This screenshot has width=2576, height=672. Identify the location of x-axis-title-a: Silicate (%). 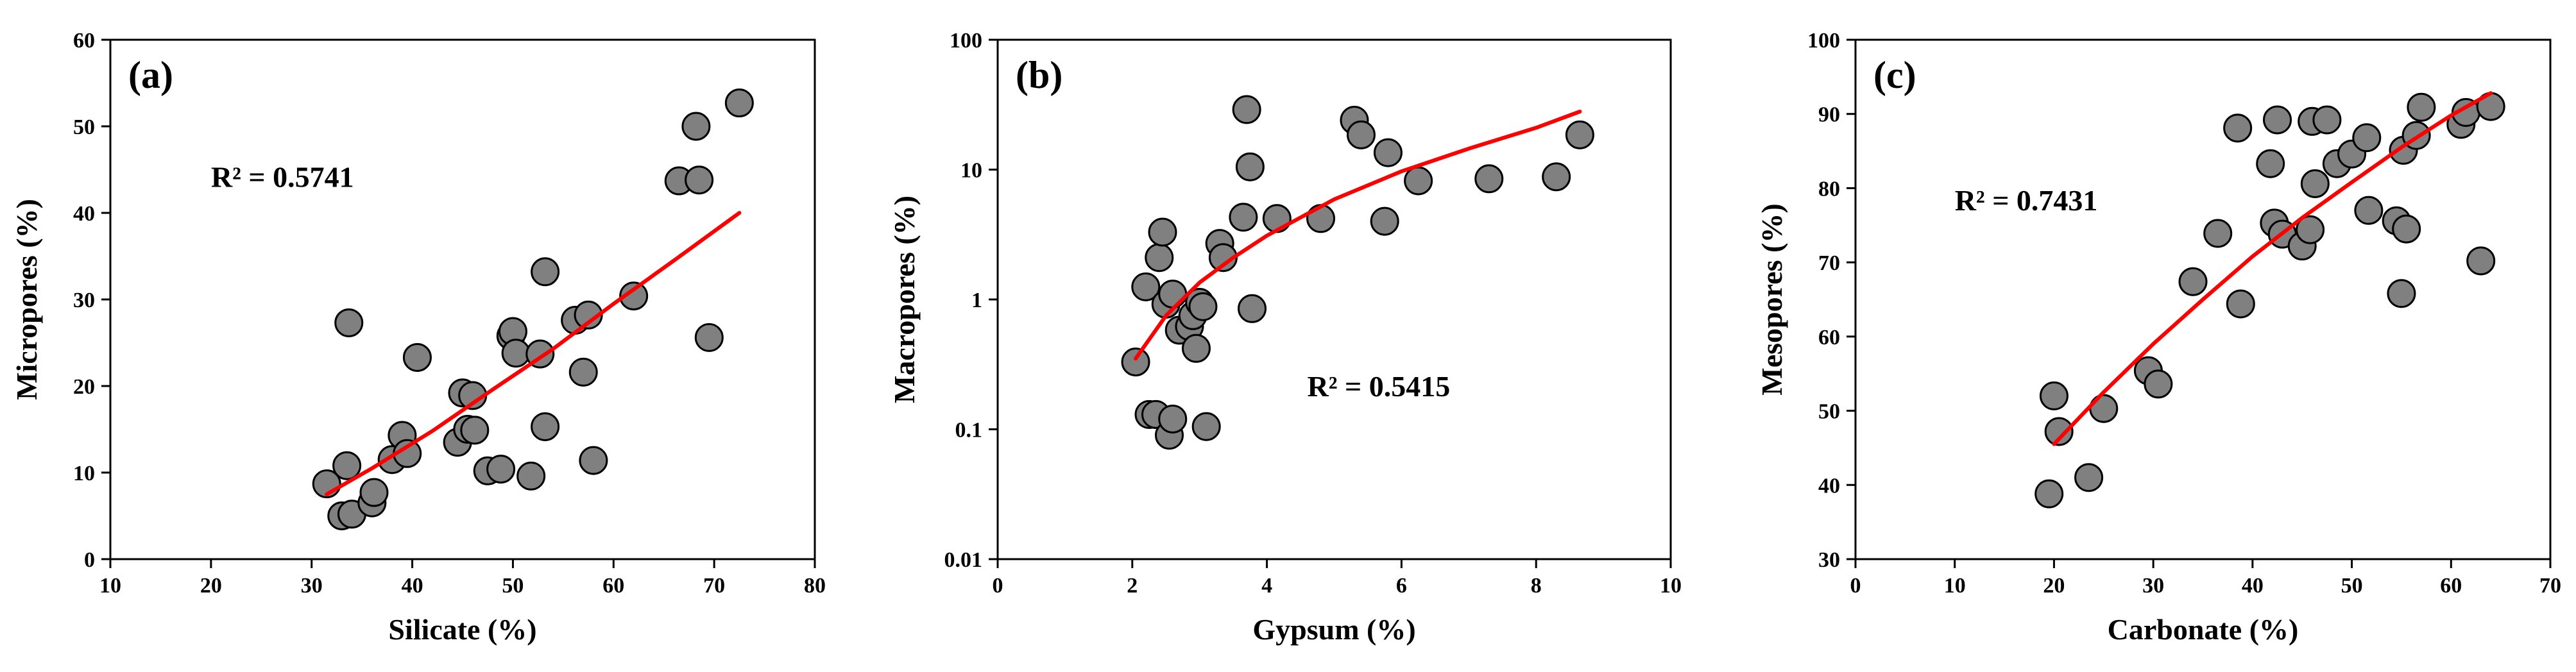
(462, 629).